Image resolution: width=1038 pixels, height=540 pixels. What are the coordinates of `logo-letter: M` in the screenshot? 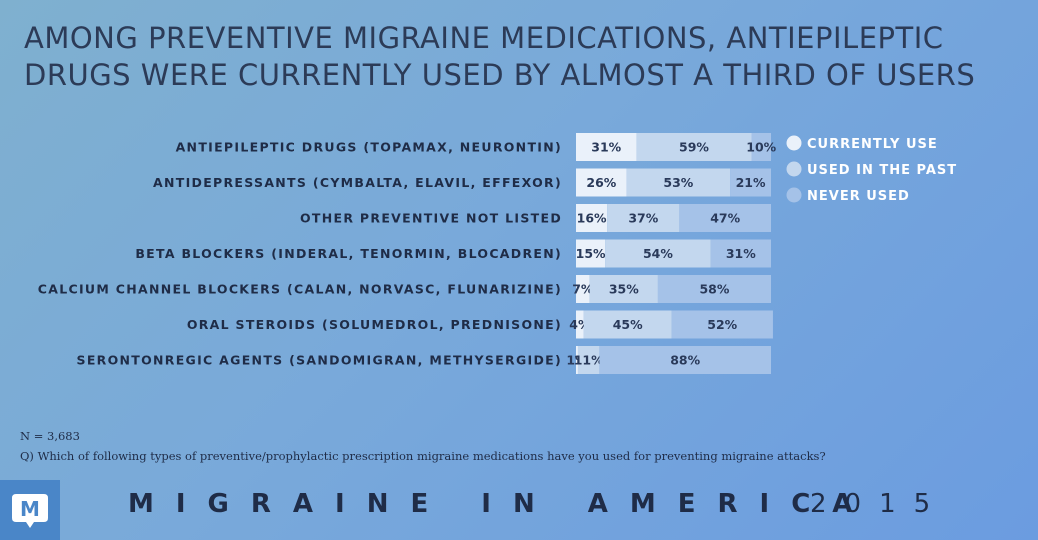 It's located at (30, 509).